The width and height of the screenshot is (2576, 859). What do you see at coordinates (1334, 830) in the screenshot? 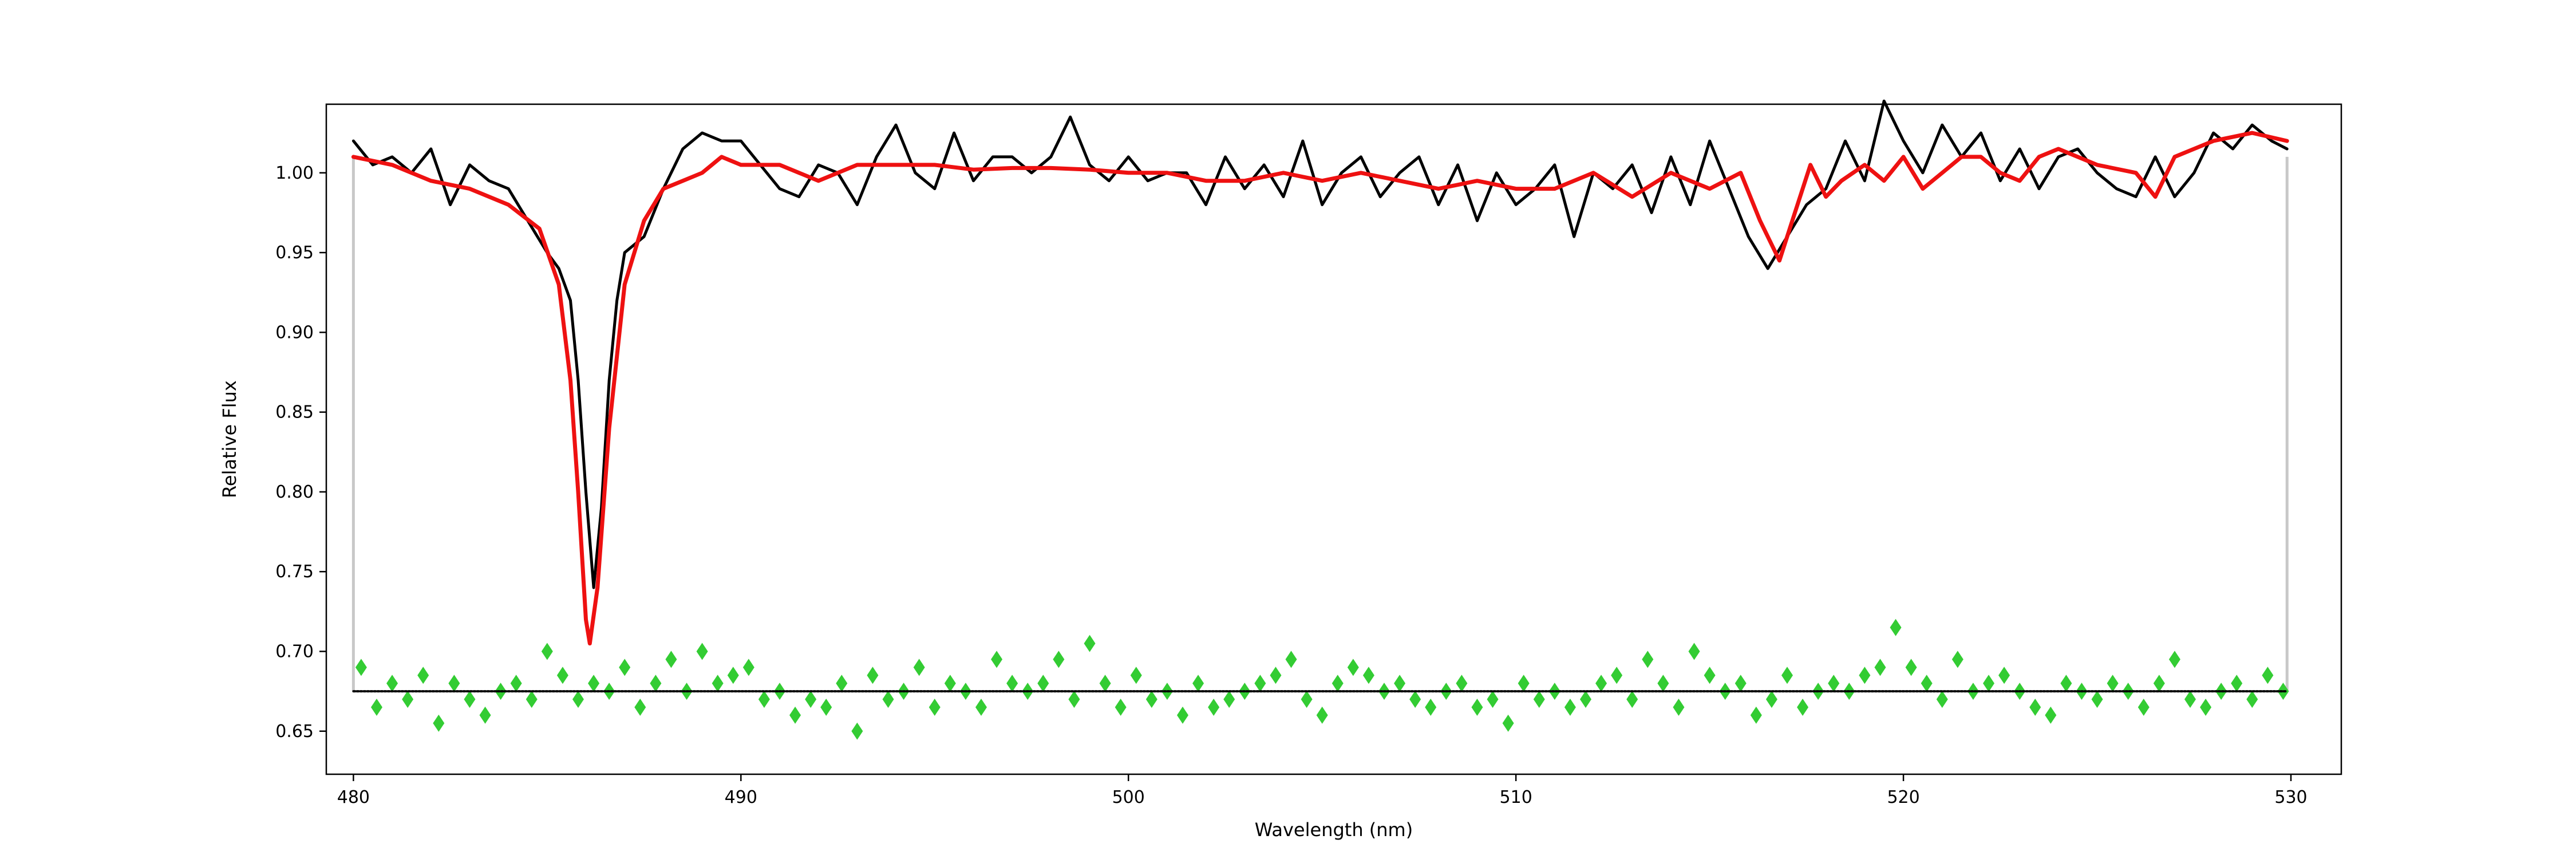
I see `x-axis-label: Wavelength (nm)` at bounding box center [1334, 830].